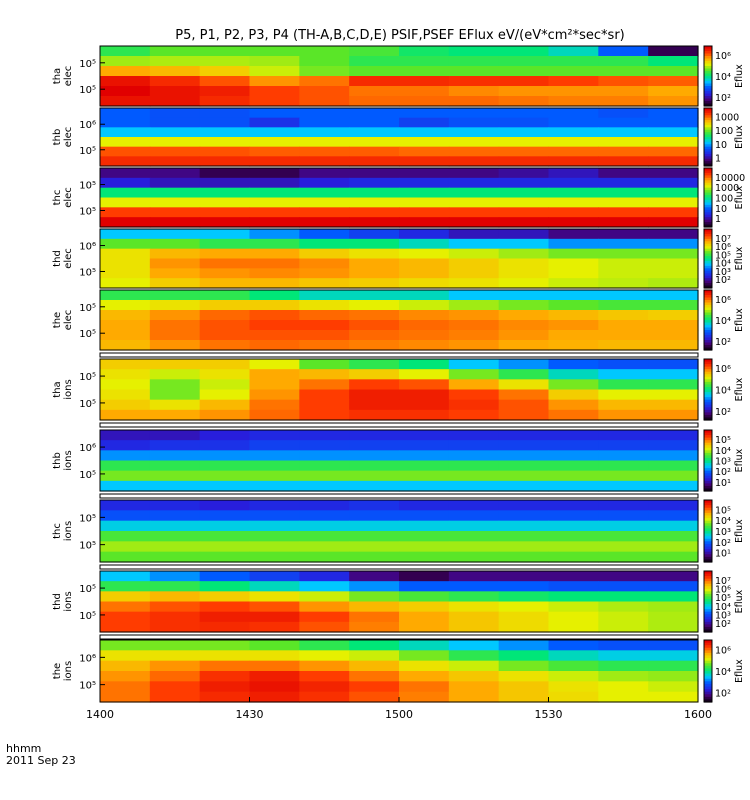 Image resolution: width=750 pixels, height=800 pixels. What do you see at coordinates (721, 145) in the screenshot?
I see `colorbar-tick-label: 10` at bounding box center [721, 145].